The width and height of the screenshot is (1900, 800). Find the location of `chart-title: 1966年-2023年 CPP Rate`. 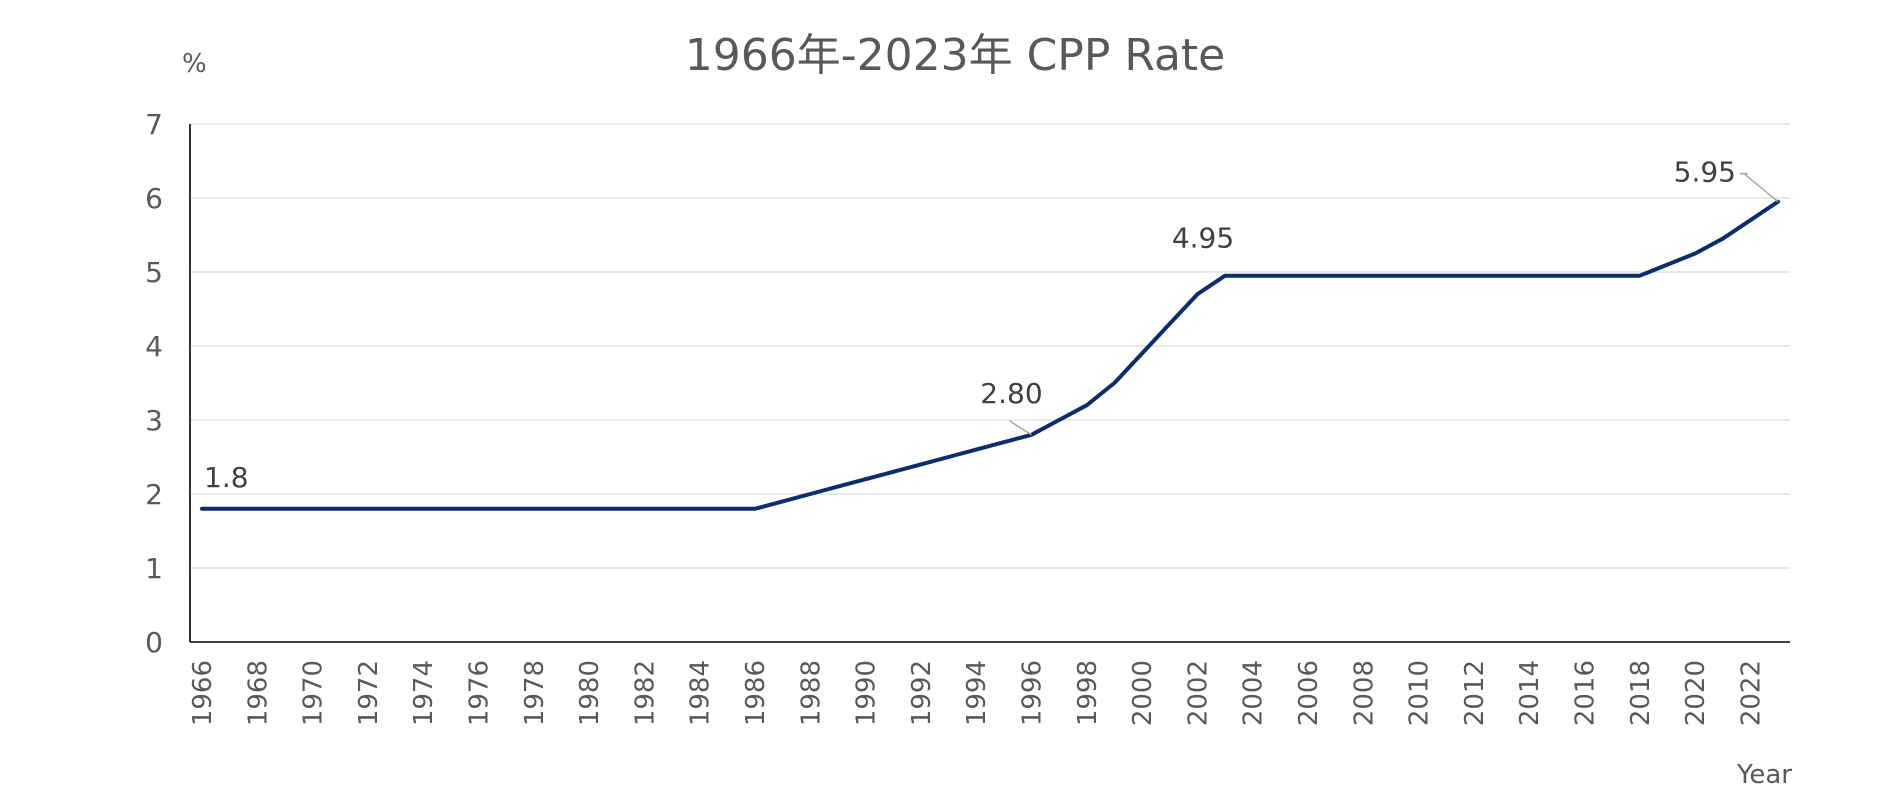

chart-title: 1966年-2023年 CPP Rate is located at coordinates (955, 55).